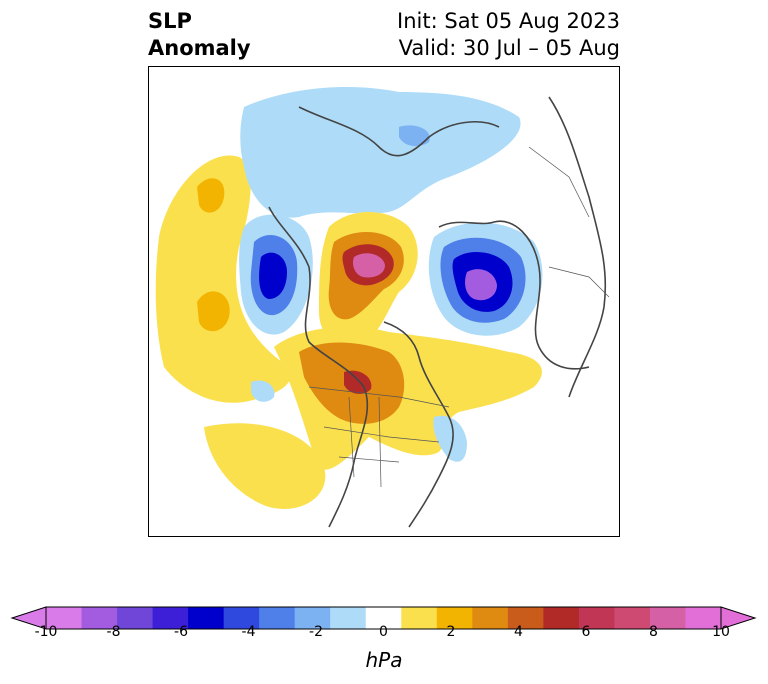  Describe the element at coordinates (508, 21) in the screenshot. I see `init-date: Init: Sat 05 Aug 2023` at that location.